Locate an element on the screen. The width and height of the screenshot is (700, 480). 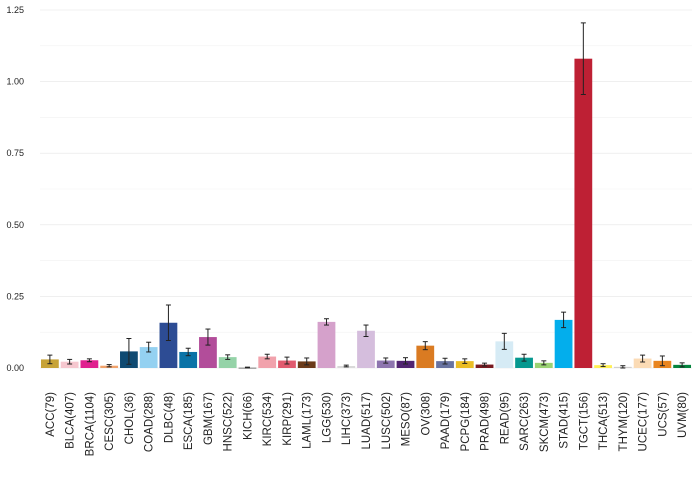
y-axis: 0.00 0.25 0.50 0.75 1.00 1.25 is located at coordinates (15, 189).